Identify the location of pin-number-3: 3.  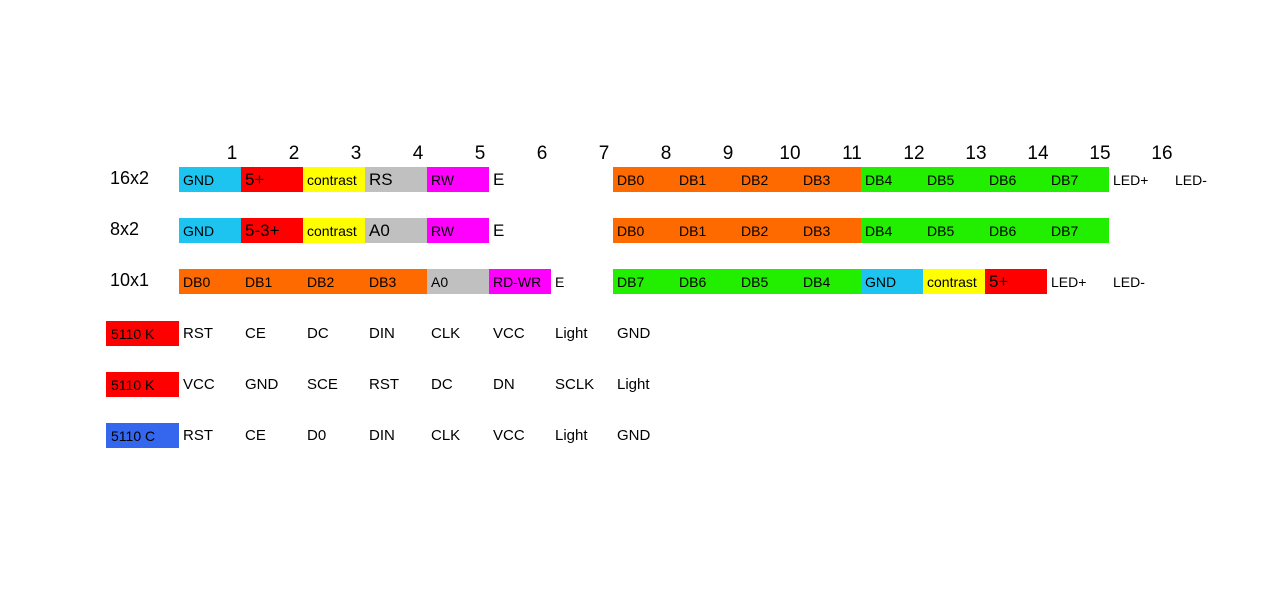
(356, 153).